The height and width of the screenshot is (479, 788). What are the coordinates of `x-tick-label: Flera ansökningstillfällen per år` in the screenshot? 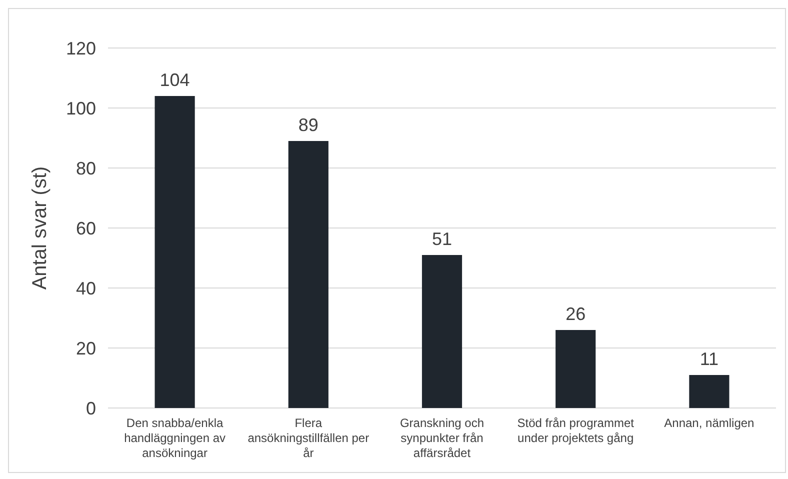 It's located at (309, 438).